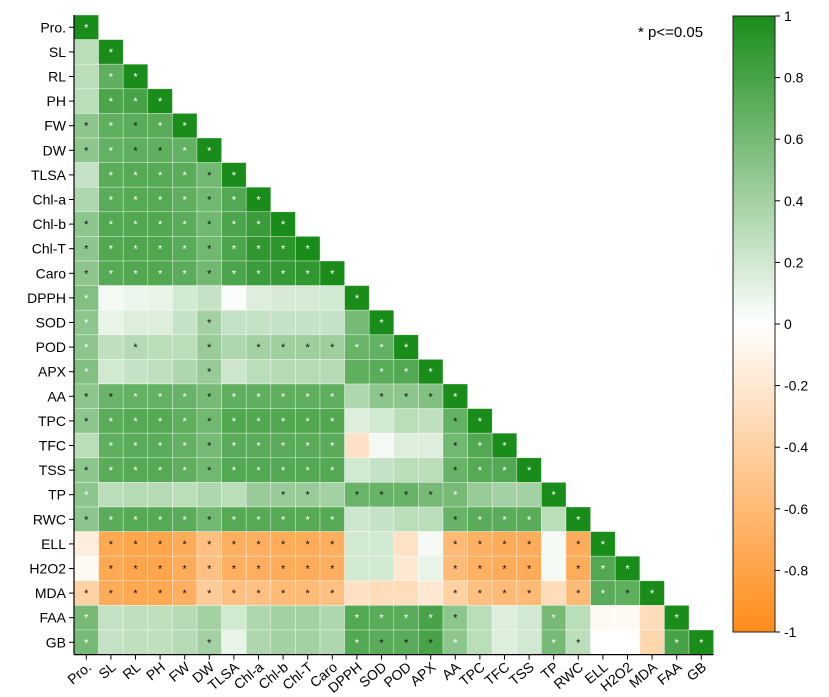 The width and height of the screenshot is (829, 697). Describe the element at coordinates (790, 632) in the screenshot. I see `colorbar-tick-label: -1` at that location.